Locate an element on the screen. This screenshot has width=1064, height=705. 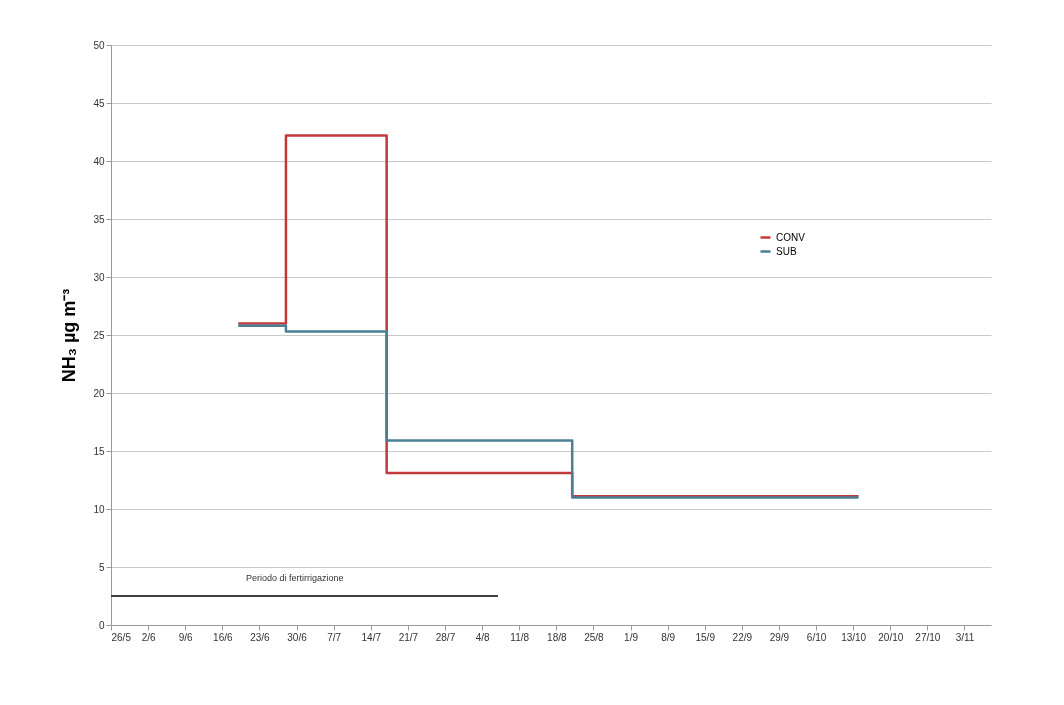
x-tick-label: 26/5 is located at coordinates (121, 637).